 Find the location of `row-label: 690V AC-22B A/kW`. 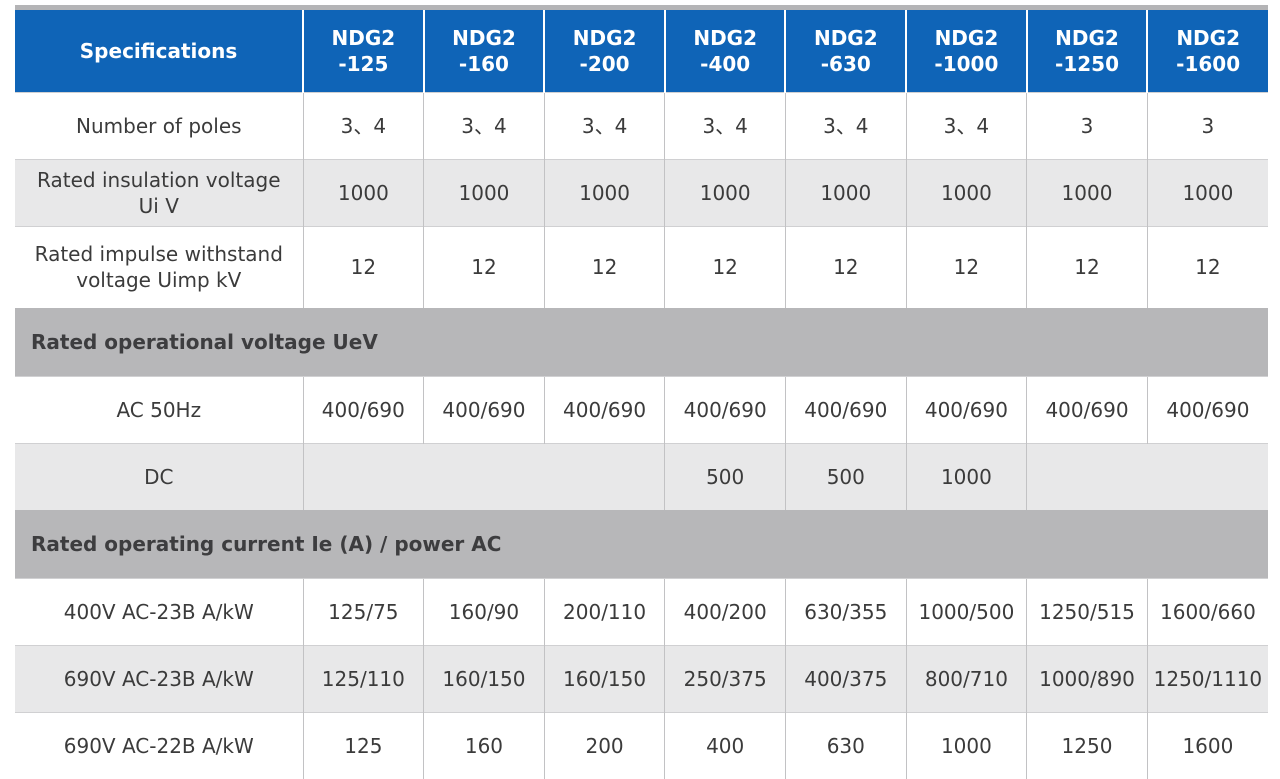

row-label: 690V AC-22B A/kW is located at coordinates (159, 745).